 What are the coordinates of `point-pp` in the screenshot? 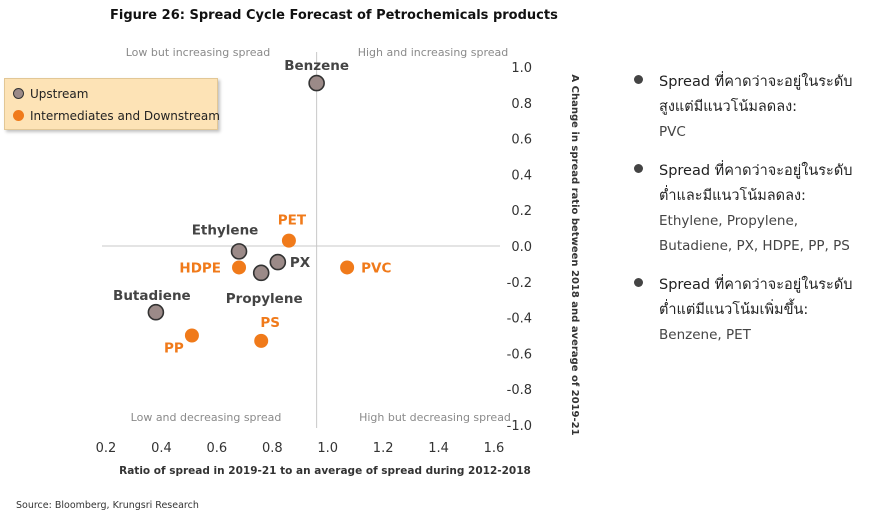 It's located at (191, 335).